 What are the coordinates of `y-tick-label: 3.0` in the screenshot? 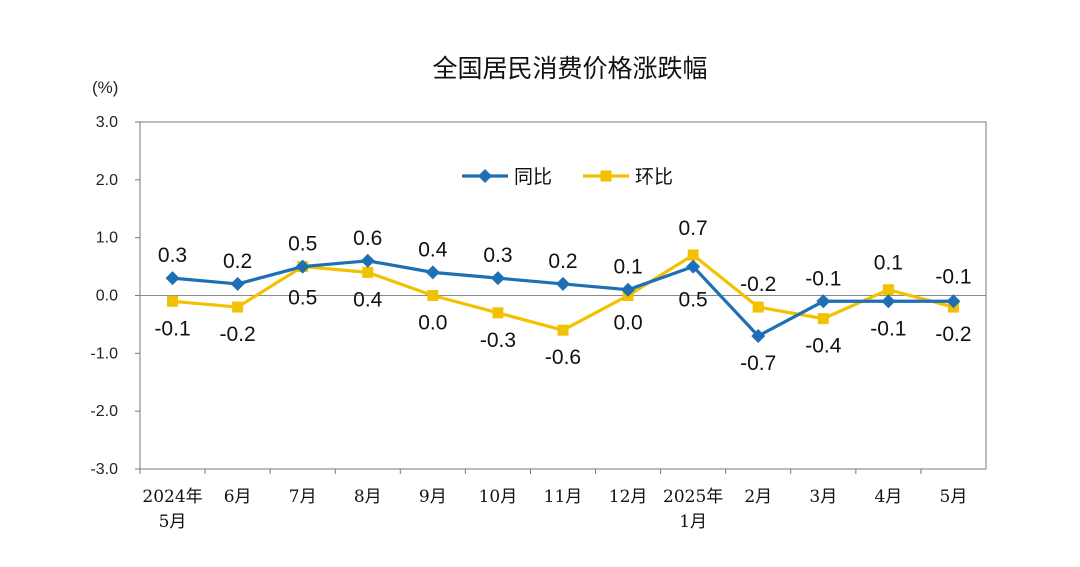 It's located at (107, 122).